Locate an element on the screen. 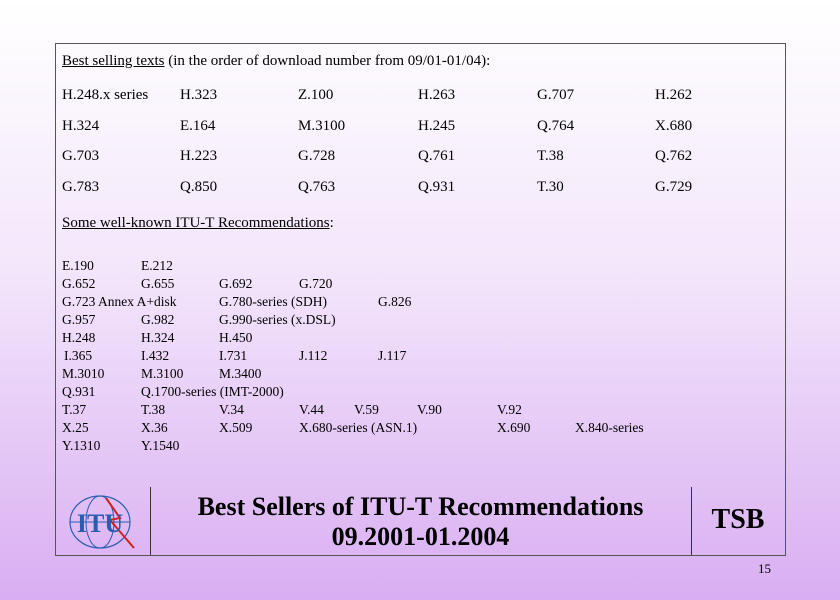  list-item: G.982 is located at coordinates (158, 319).